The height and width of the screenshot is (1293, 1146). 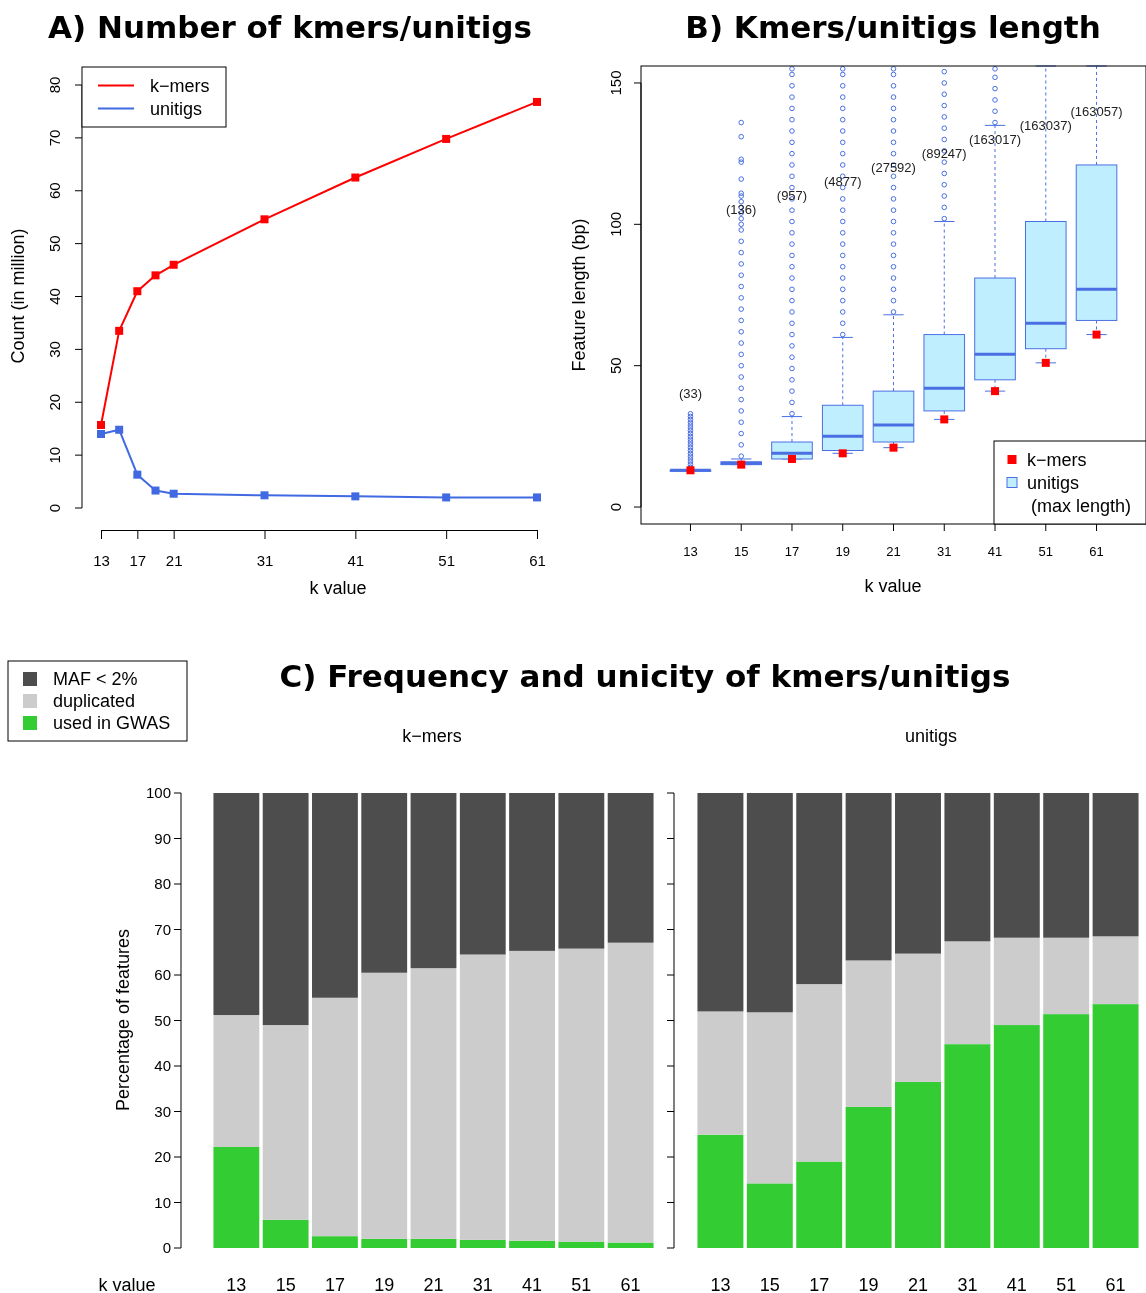 What do you see at coordinates (893, 27) in the screenshot?
I see `chart-title: B) Kmers/unitigs length` at bounding box center [893, 27].